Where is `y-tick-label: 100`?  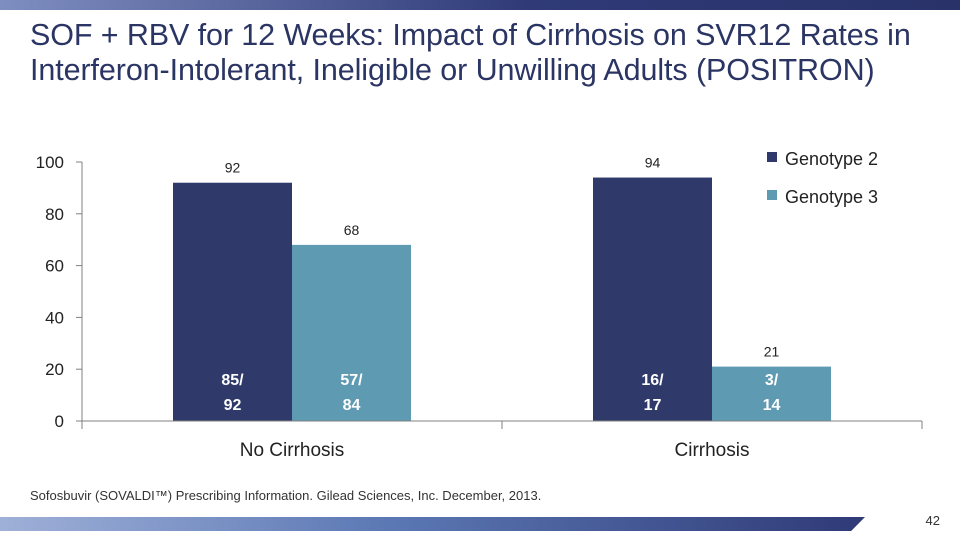
y-tick-label: 100 is located at coordinates (50, 162).